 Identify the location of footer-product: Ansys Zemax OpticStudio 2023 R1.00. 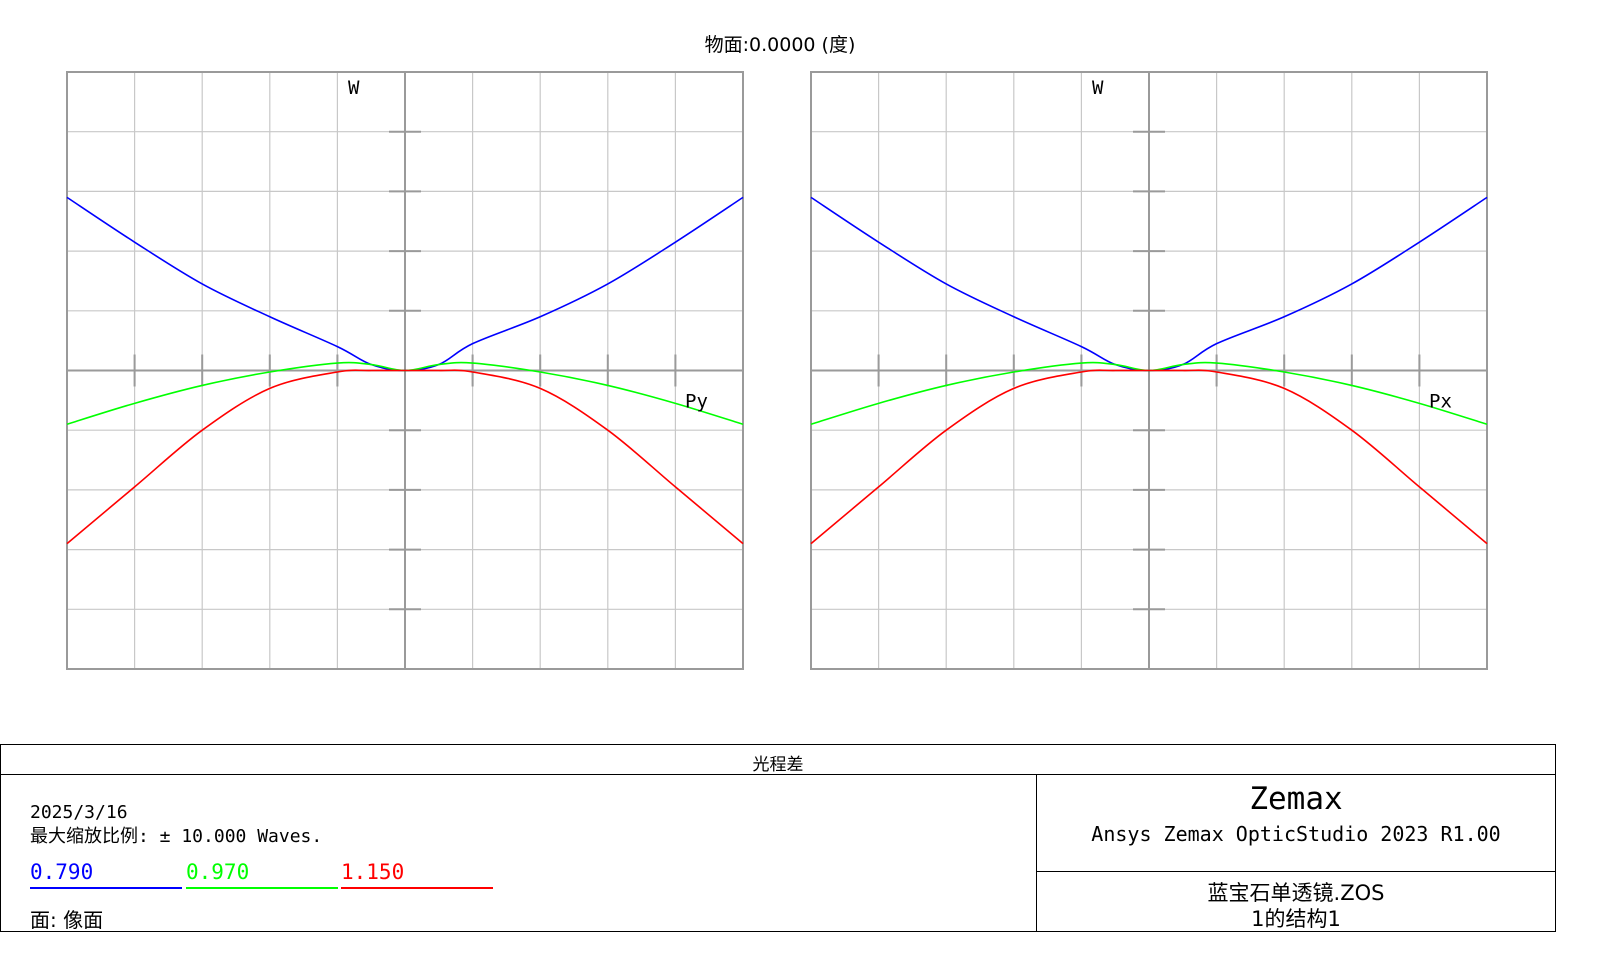
(1296, 834).